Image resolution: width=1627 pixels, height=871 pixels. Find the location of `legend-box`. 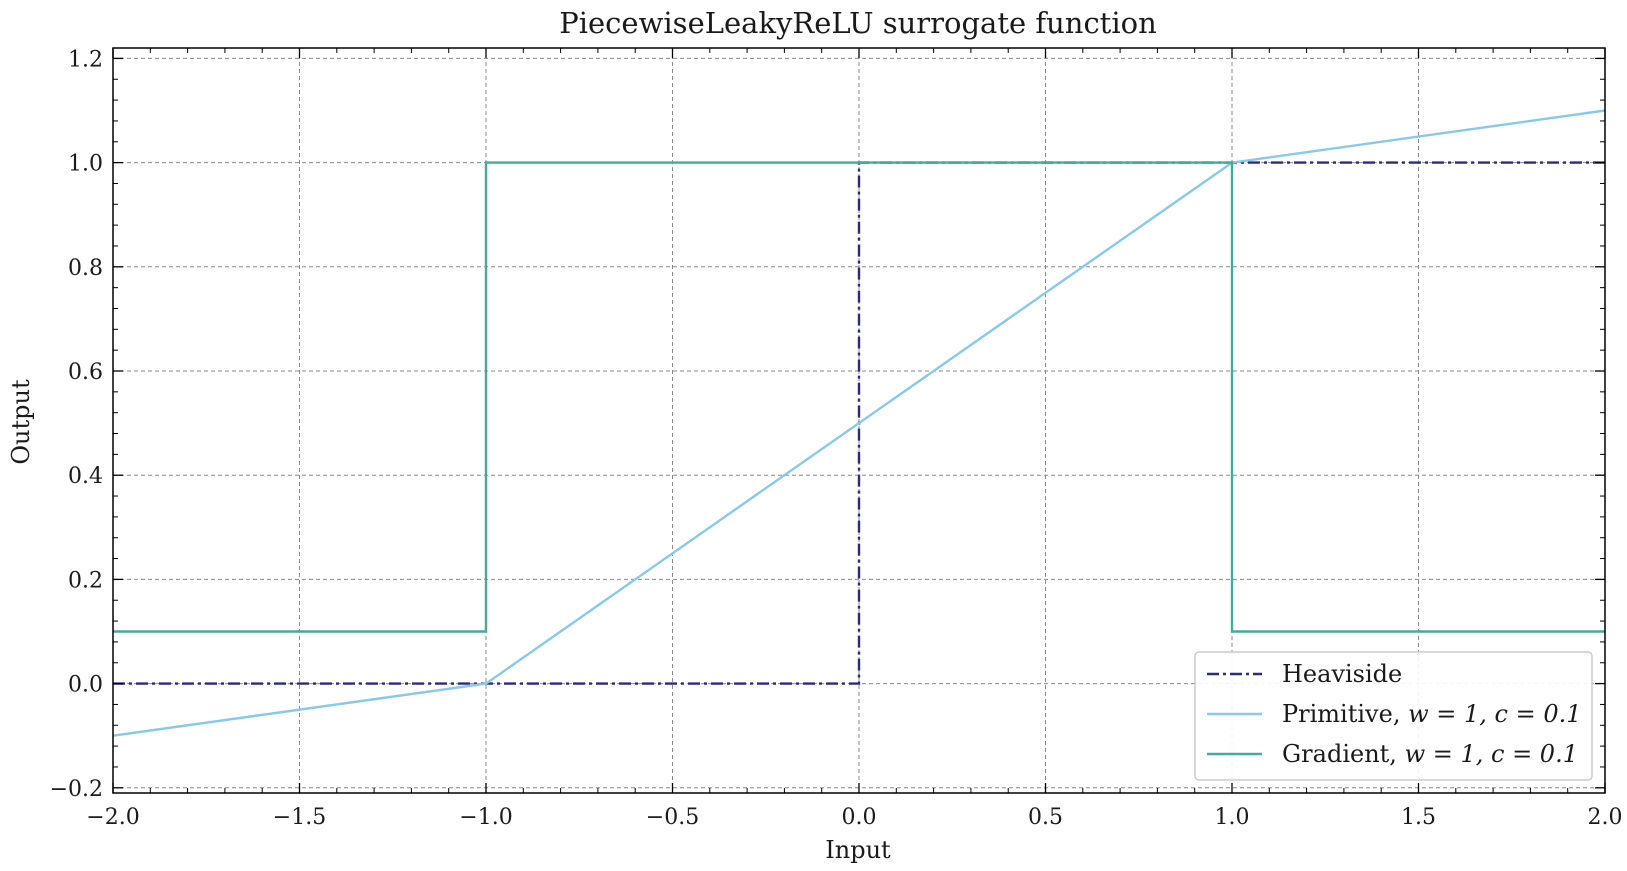

legend-box is located at coordinates (1393, 716).